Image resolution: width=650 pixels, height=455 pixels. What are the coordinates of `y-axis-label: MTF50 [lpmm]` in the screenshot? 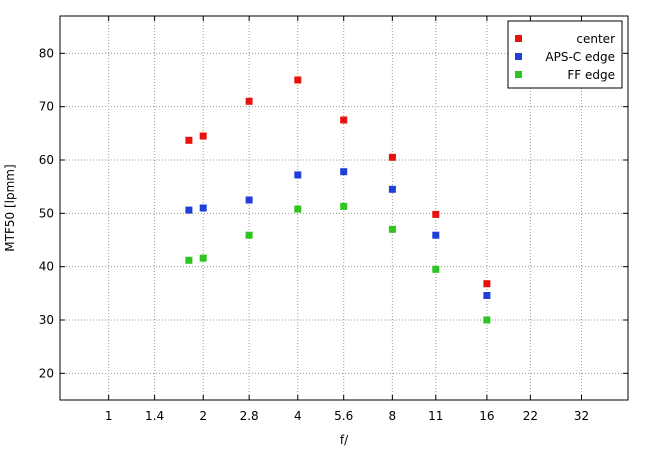 It's located at (10, 207).